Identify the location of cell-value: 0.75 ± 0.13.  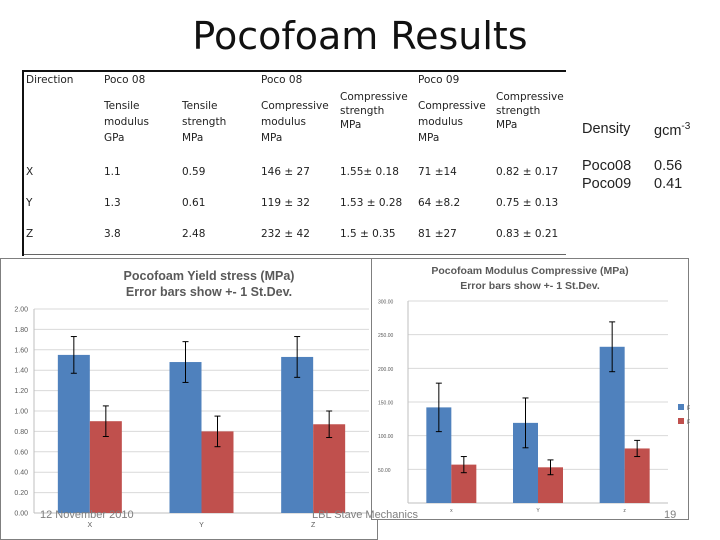
(527, 203).